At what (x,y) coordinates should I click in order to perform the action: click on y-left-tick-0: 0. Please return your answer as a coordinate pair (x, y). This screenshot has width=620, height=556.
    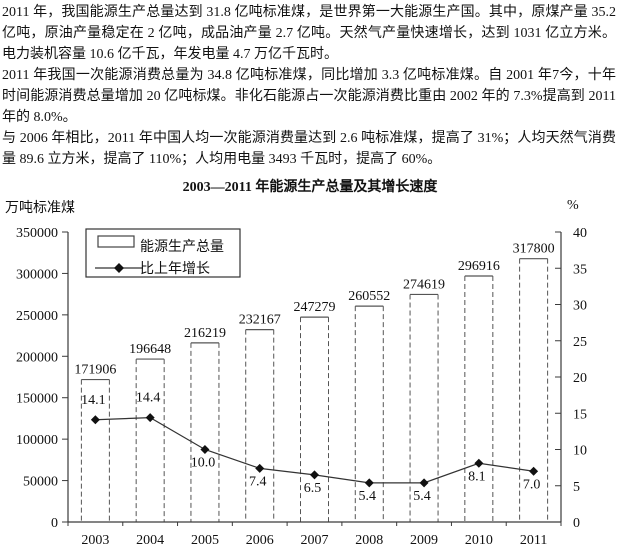
    Looking at the image, I should click on (54, 523).